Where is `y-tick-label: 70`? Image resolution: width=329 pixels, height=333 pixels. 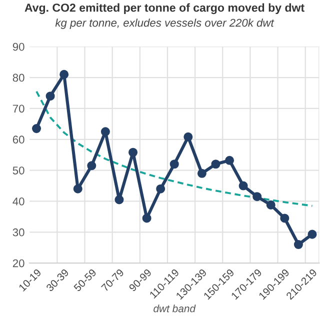 y-tick-label: 70 is located at coordinates (18, 108).